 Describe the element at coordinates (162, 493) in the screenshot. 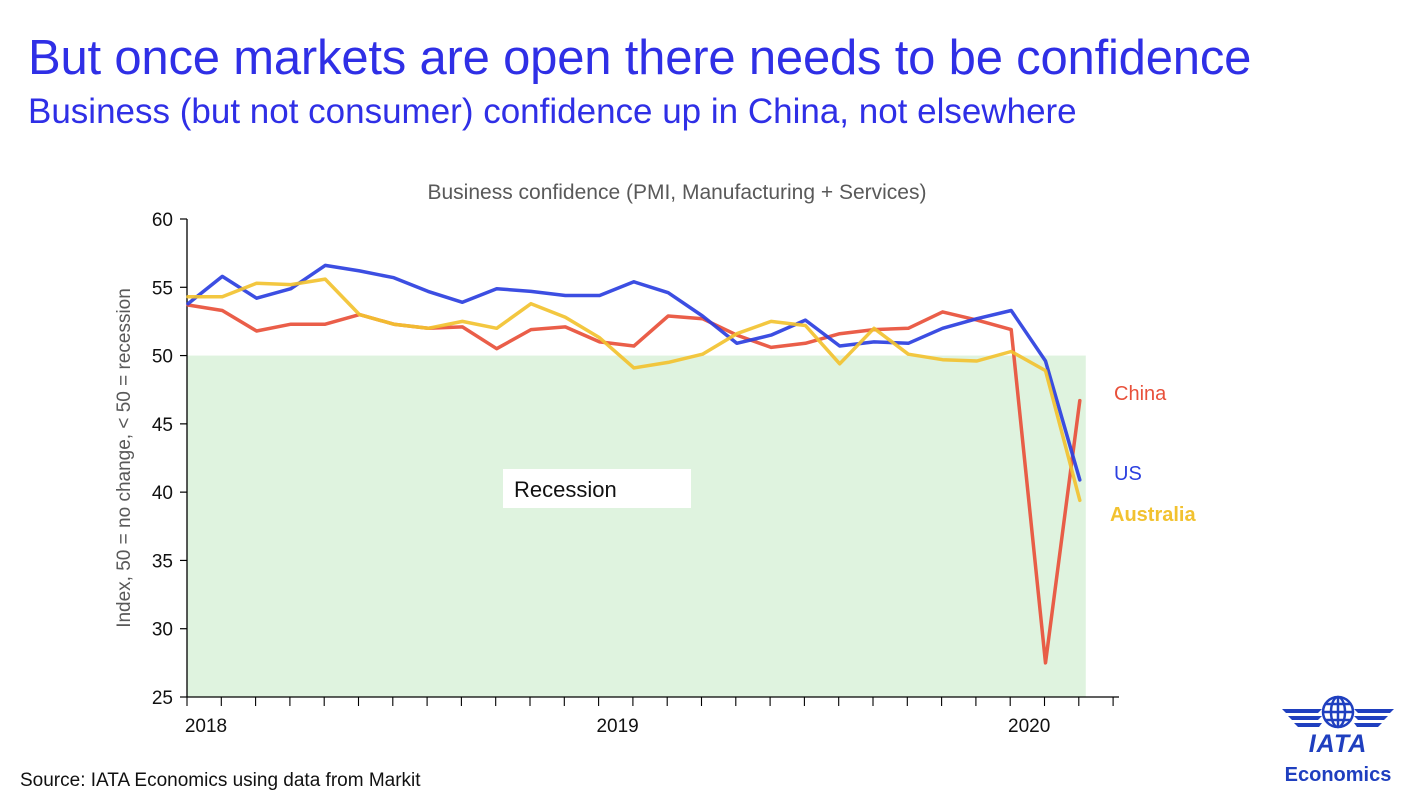

I see `y-tick-label: 40` at that location.